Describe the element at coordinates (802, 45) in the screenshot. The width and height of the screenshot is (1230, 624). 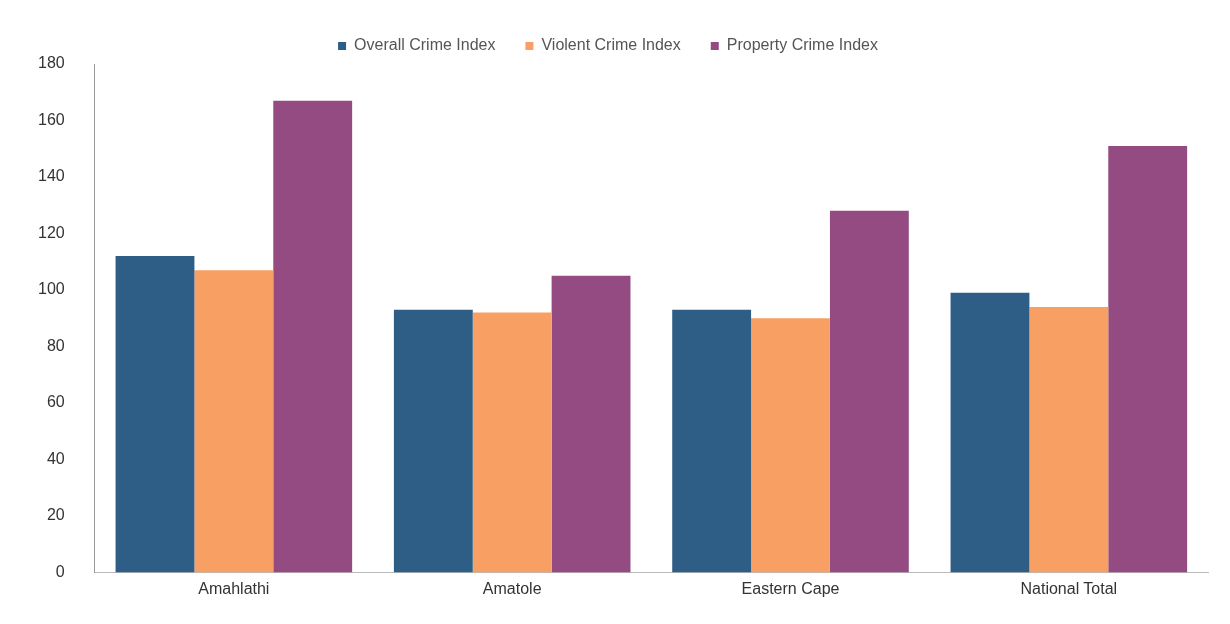
I see `legend-label: Property Crime Index` at that location.